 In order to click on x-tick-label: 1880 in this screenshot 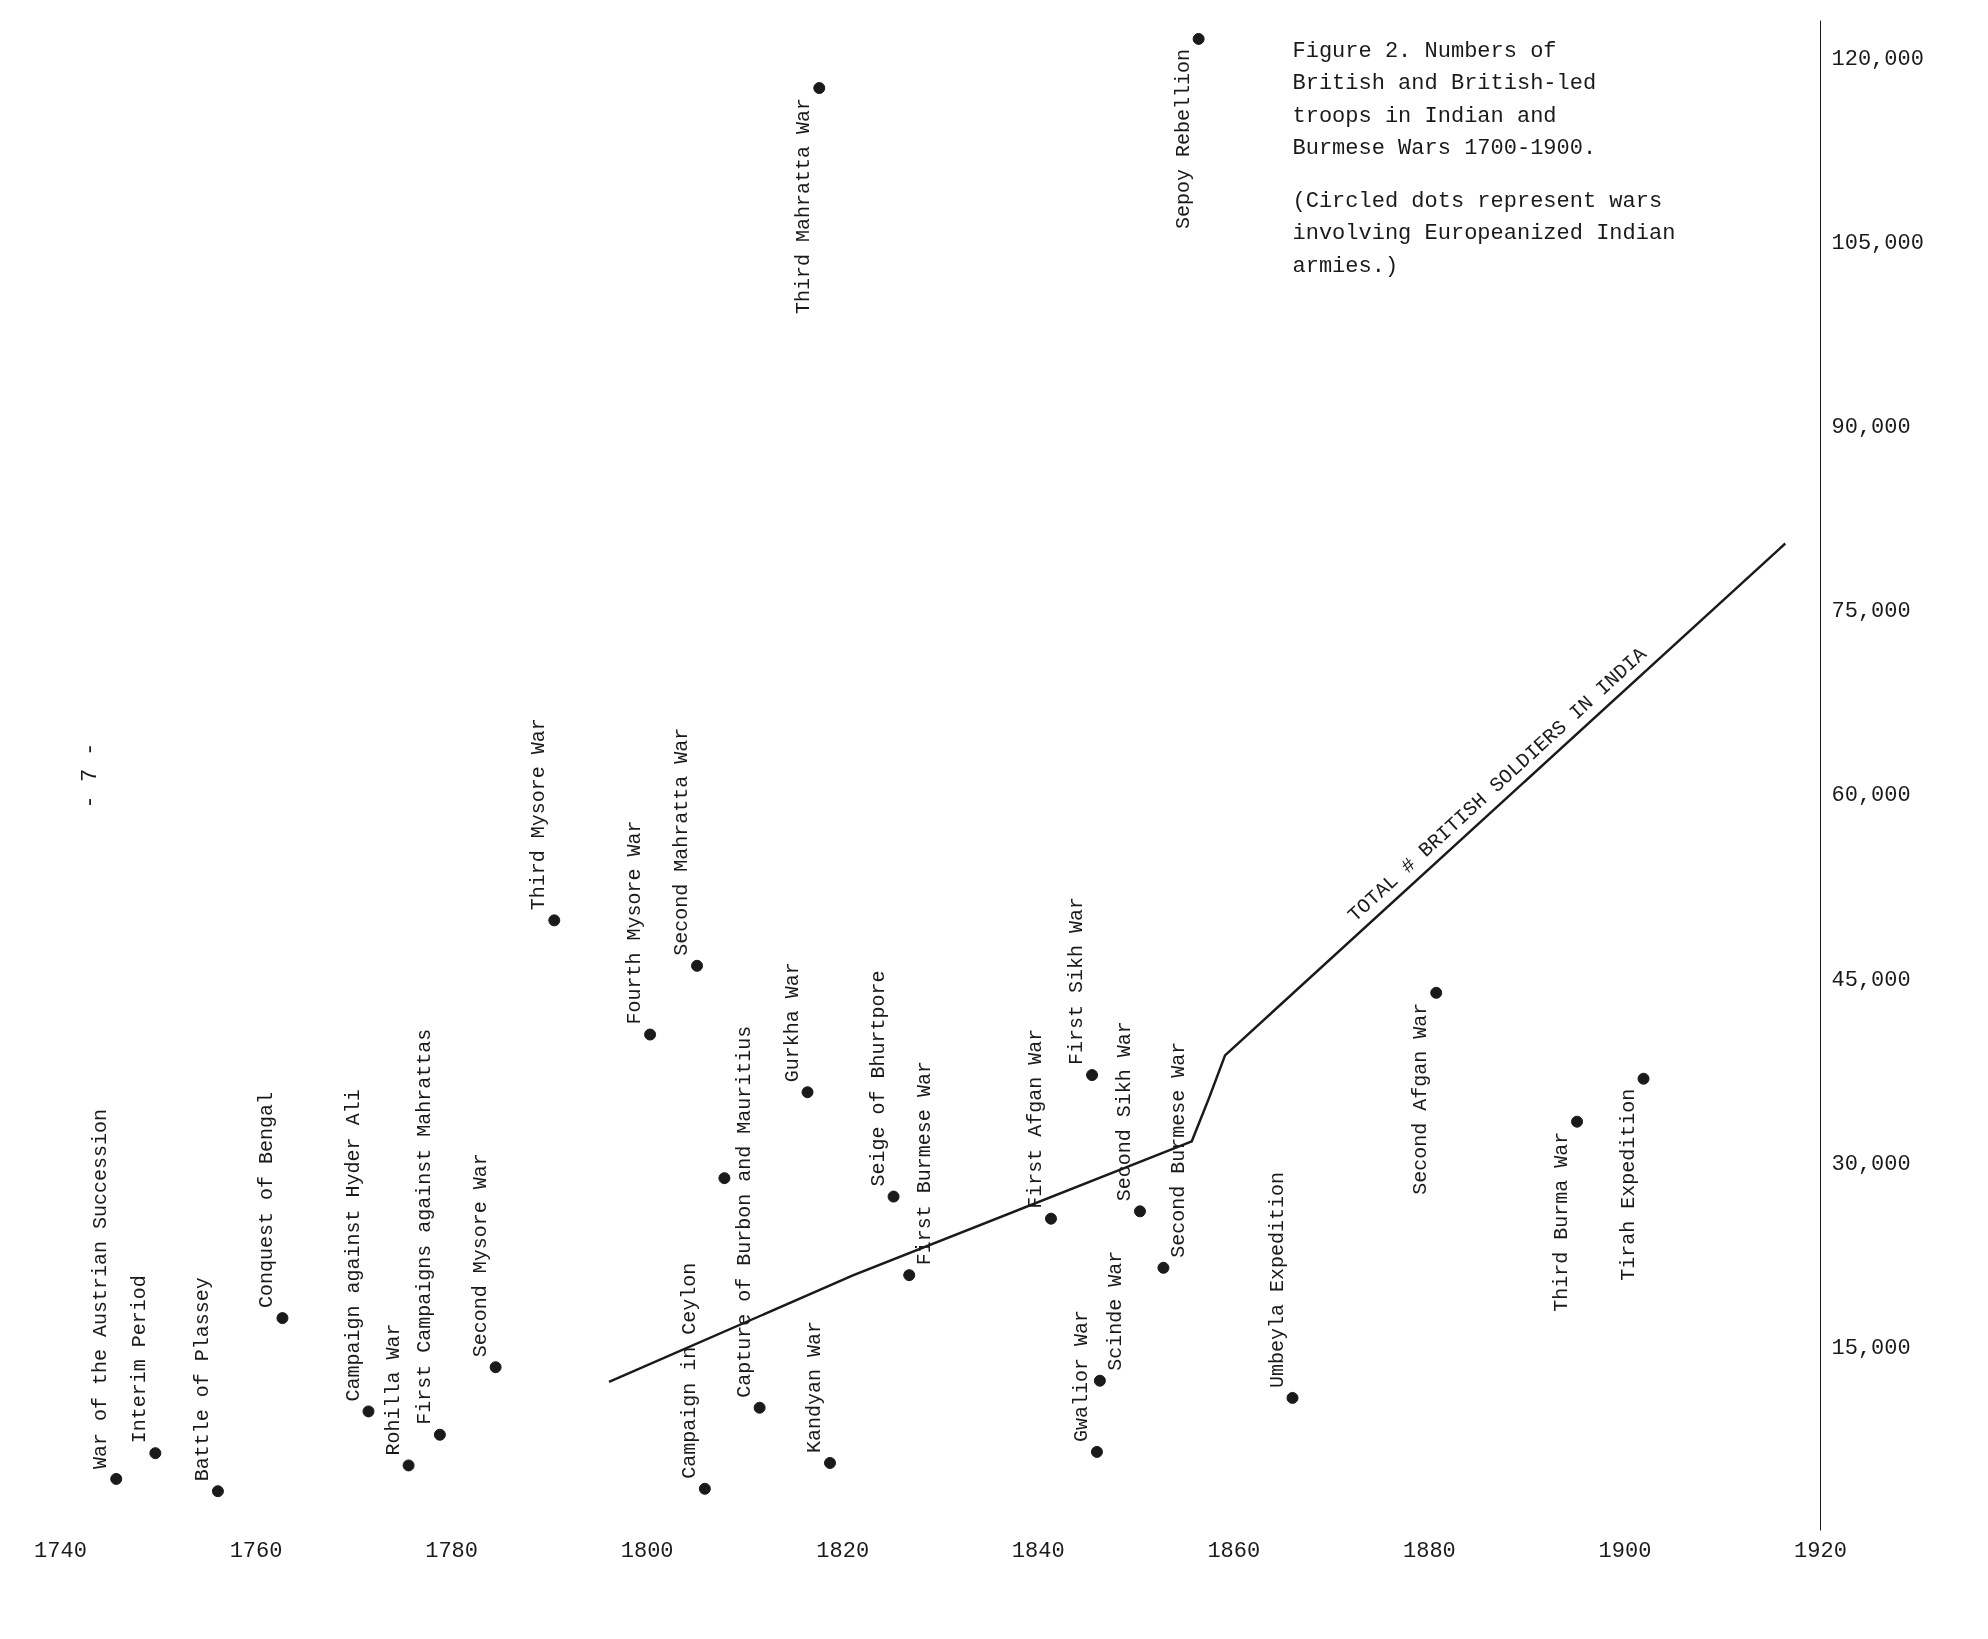, I will do `click(1429, 1551)`.